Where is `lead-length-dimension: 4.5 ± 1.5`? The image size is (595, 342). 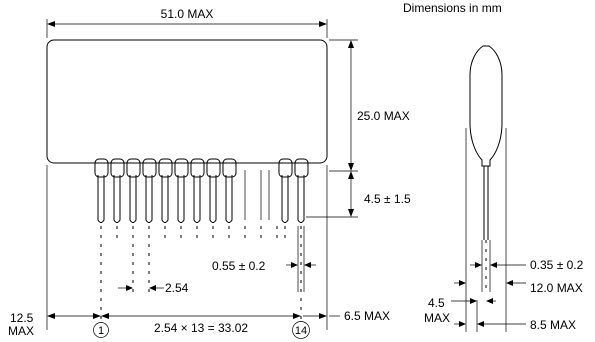
lead-length-dimension: 4.5 ± 1.5 is located at coordinates (358, 194).